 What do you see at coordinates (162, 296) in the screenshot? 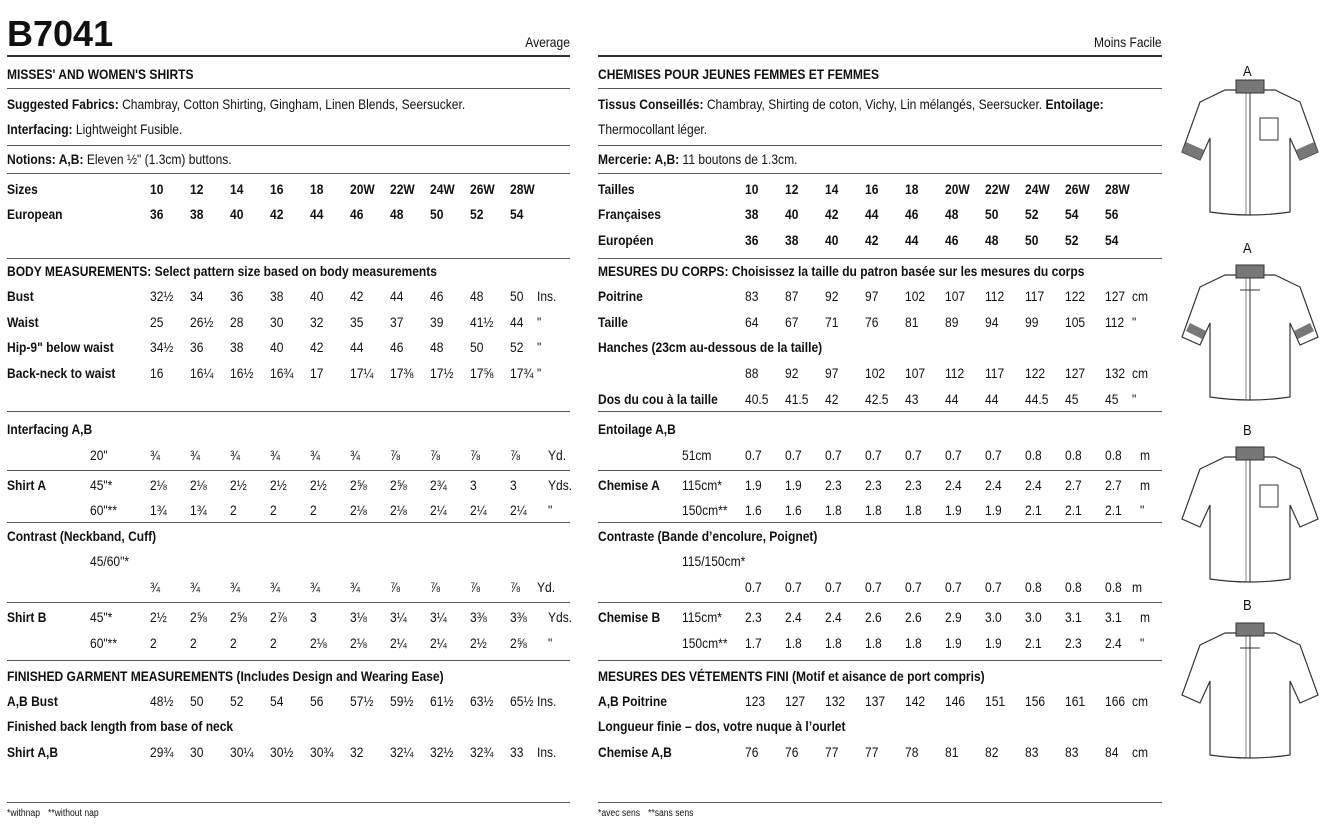
I see `value: 32½` at bounding box center [162, 296].